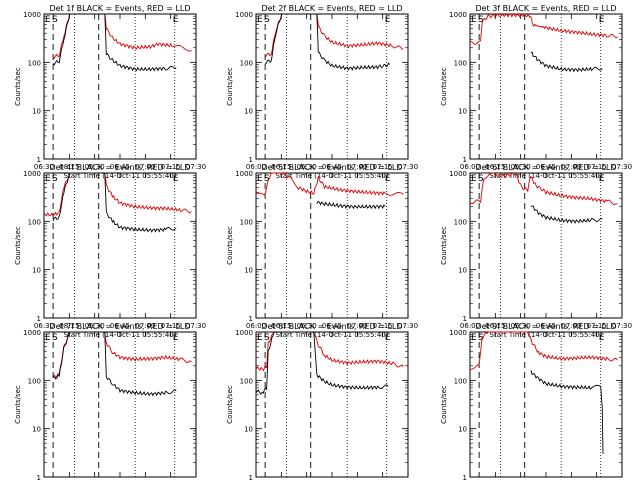 Image resolution: width=640 pixels, height=480 pixels. I want to click on x-tick-label: 06:00, so click(256, 167).